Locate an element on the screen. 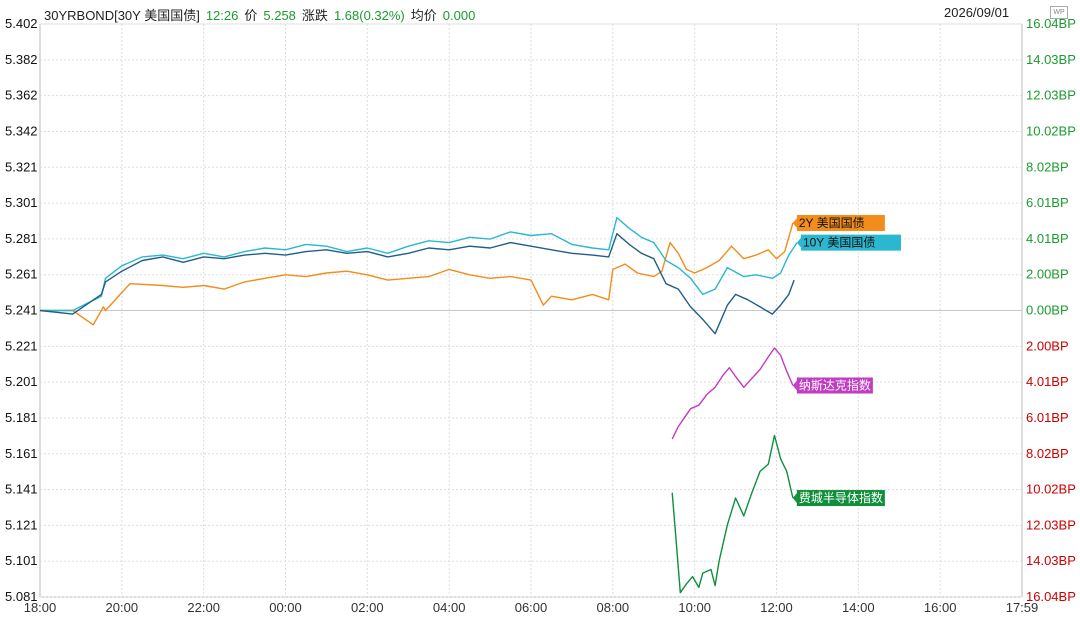  series-tag-sox: 费城半导体指数 is located at coordinates (841, 497).